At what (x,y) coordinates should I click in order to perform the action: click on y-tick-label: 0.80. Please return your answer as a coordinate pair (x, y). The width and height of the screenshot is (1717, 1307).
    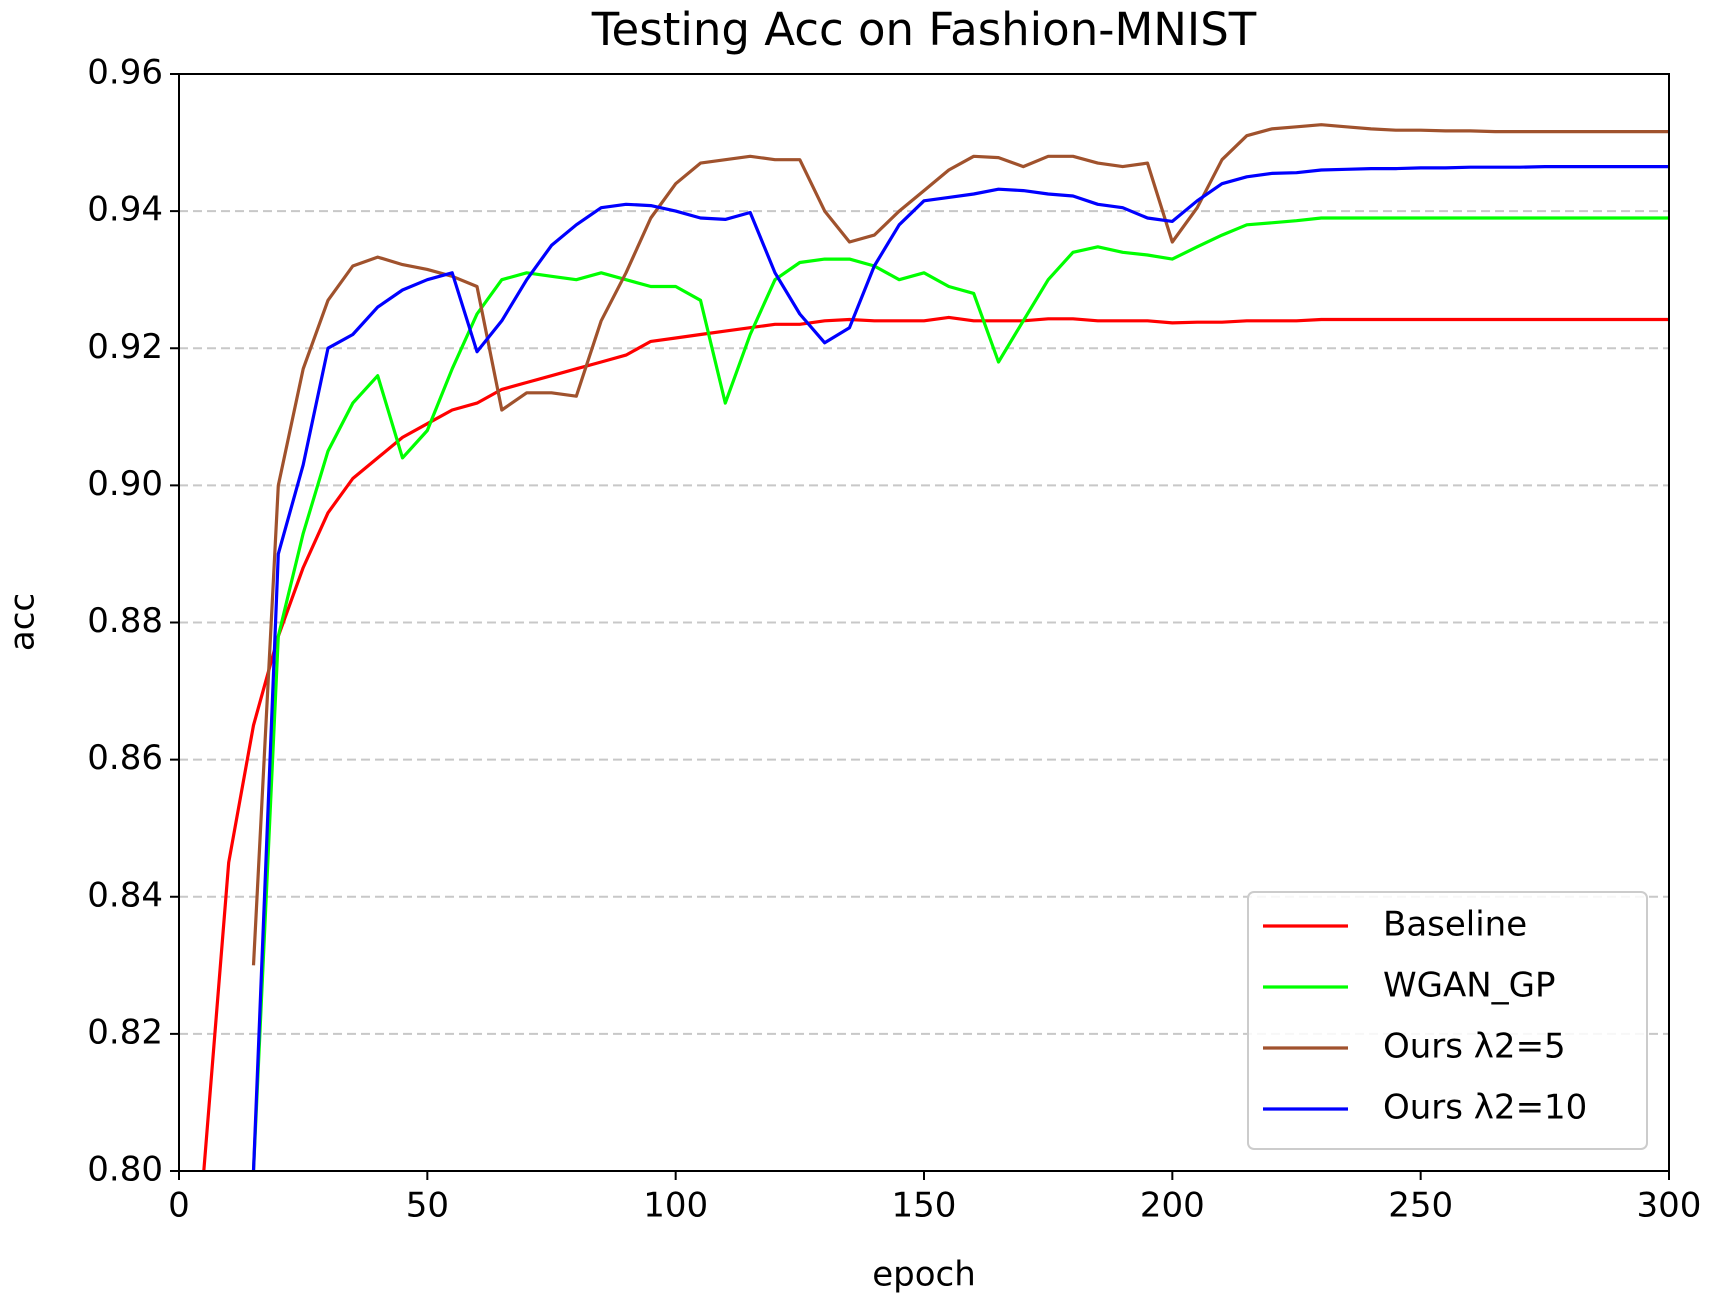
    Looking at the image, I should click on (125, 1170).